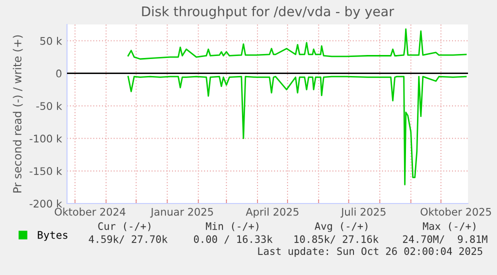  I want to click on text: Min (-/+), so click(232, 227).